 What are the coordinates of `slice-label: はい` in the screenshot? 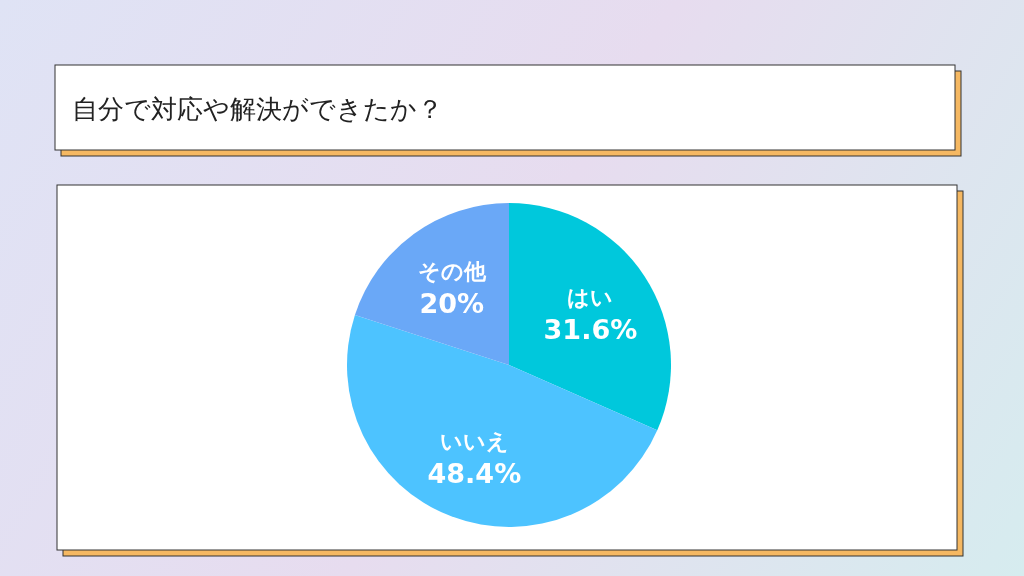 It's located at (590, 297).